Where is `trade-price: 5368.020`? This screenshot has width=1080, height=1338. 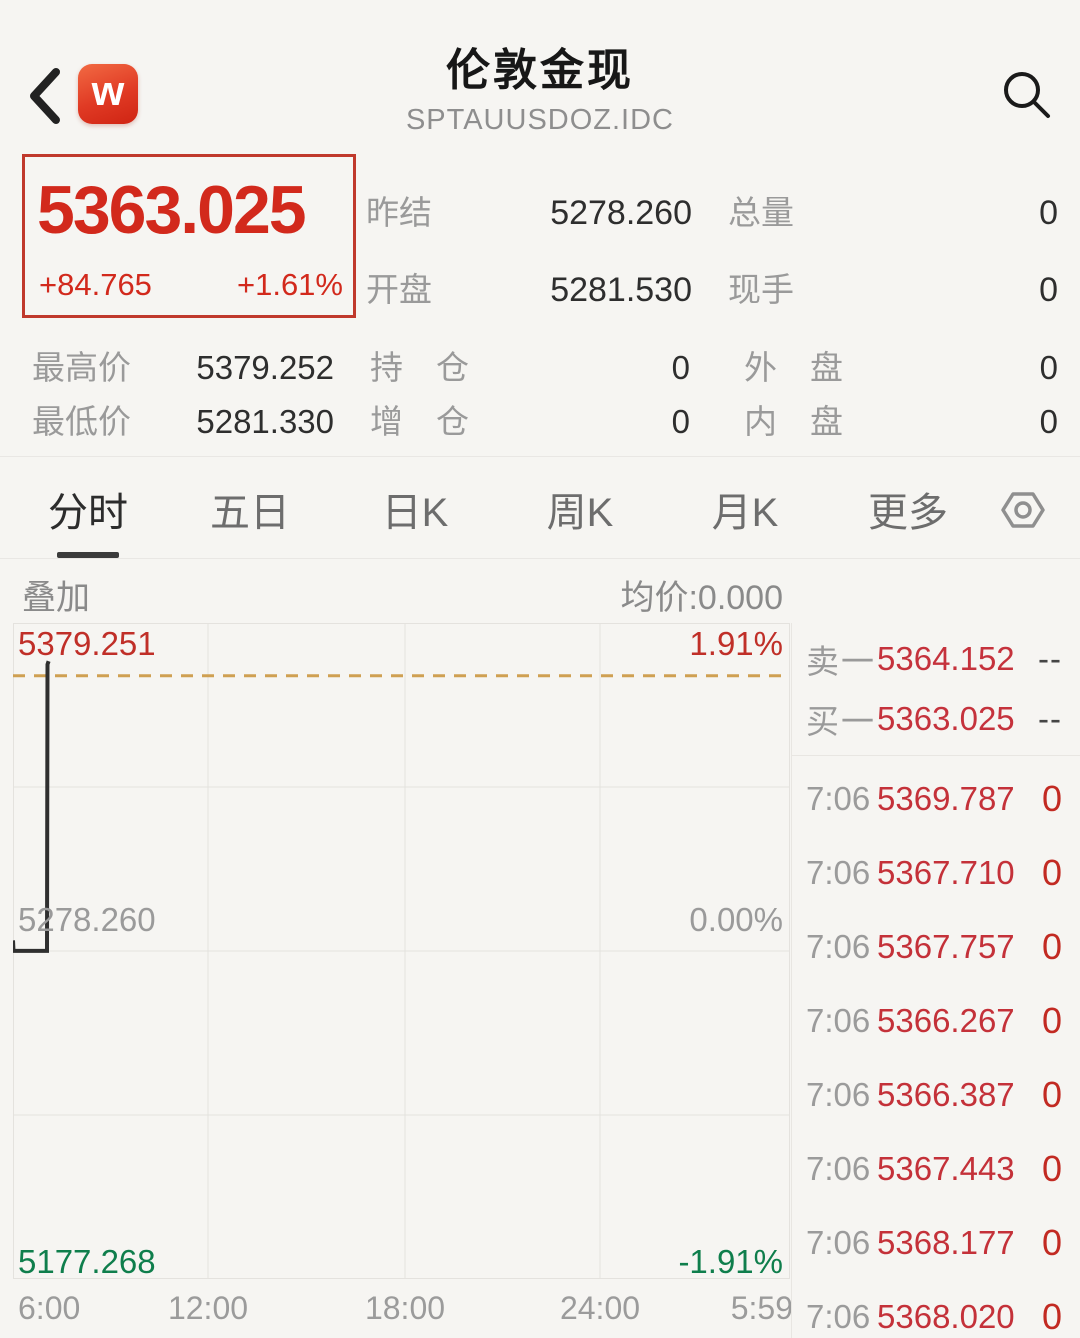 trade-price: 5368.020 is located at coordinates (946, 1316).